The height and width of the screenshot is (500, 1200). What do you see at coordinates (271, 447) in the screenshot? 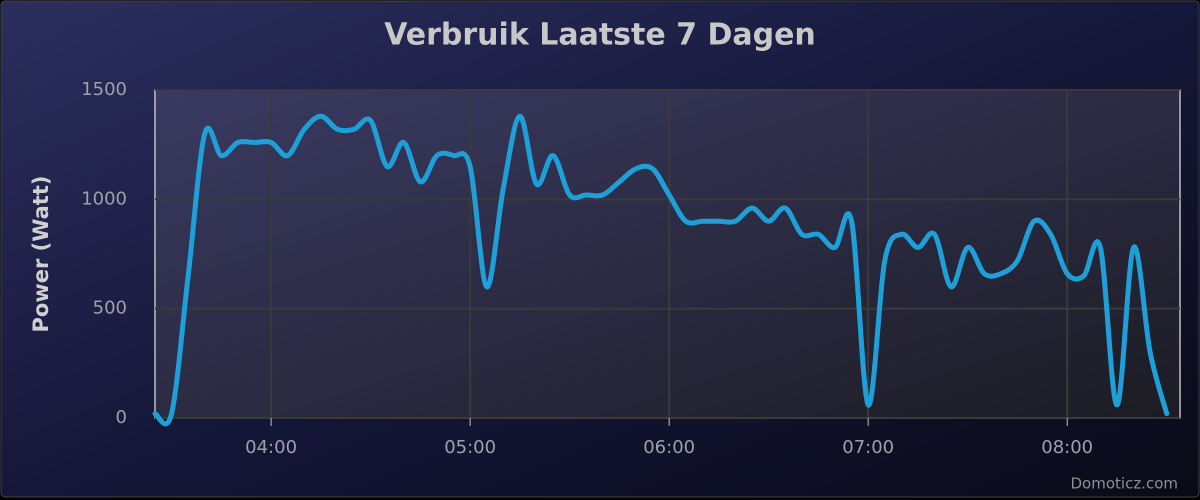
I see `x-tick-label: 04:00` at bounding box center [271, 447].